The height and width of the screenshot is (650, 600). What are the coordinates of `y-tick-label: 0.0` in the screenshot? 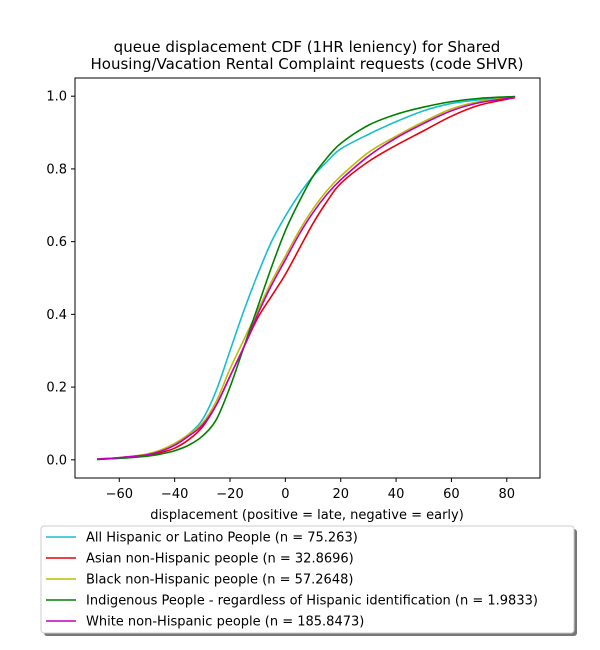 It's located at (56, 460).